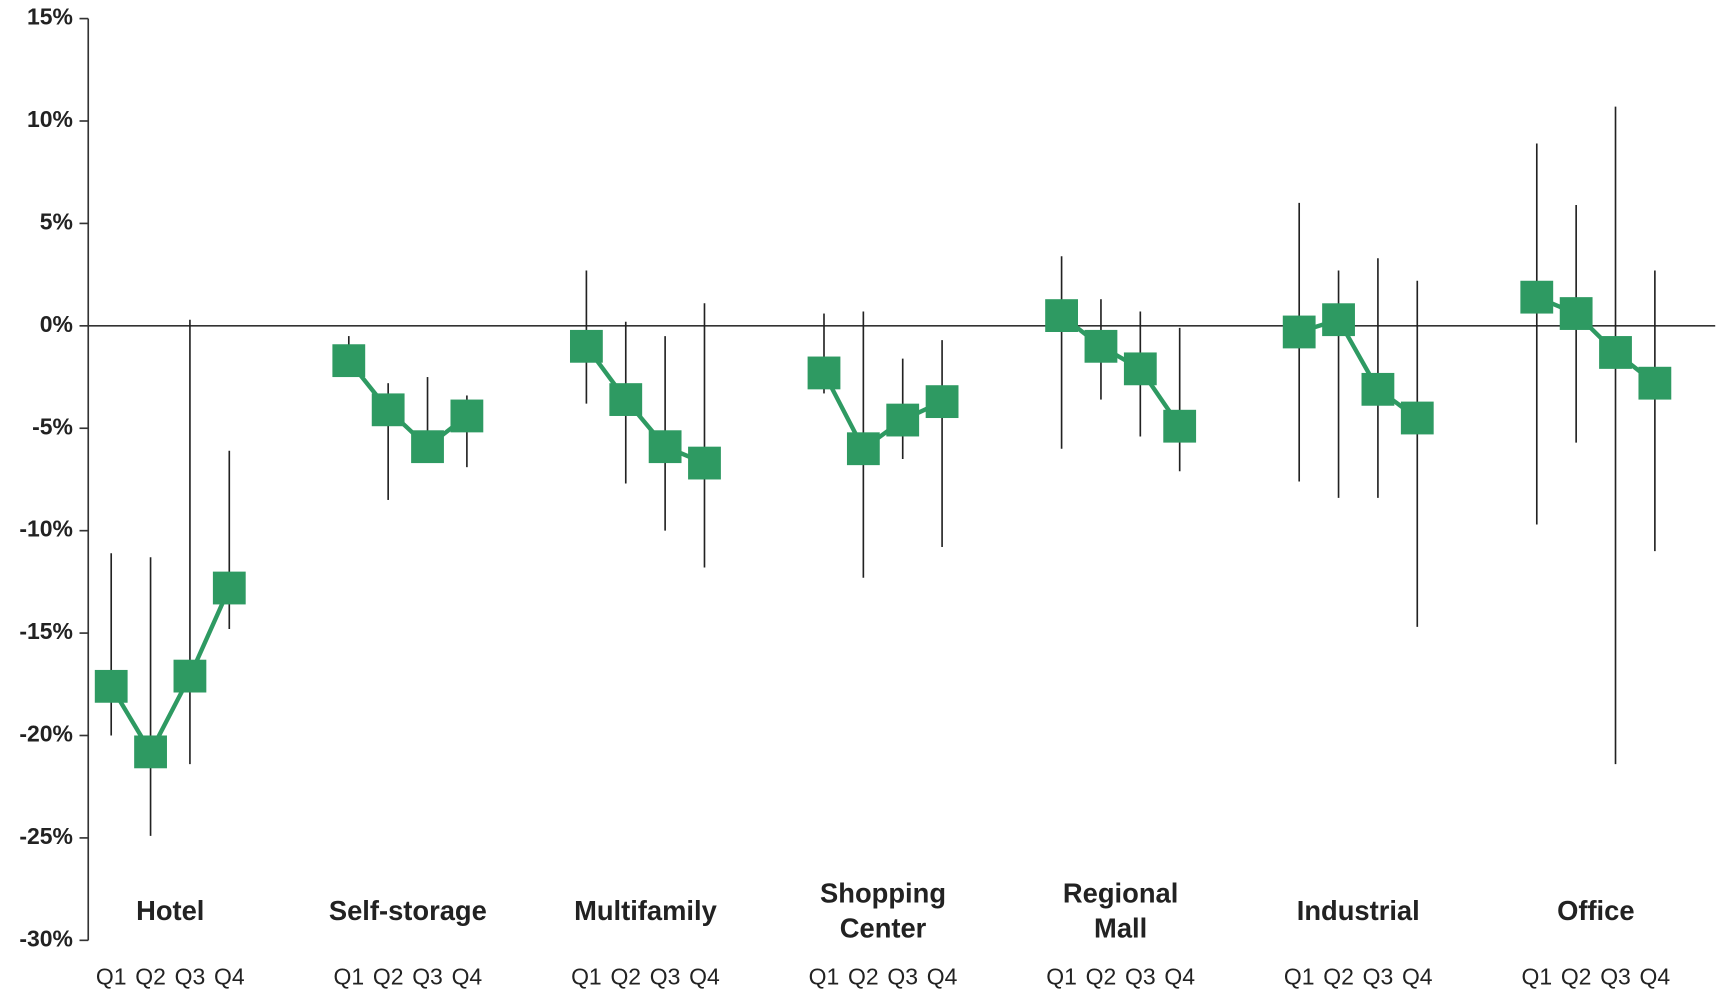  What do you see at coordinates (1358, 910) in the screenshot?
I see `group-label: Industrial` at bounding box center [1358, 910].